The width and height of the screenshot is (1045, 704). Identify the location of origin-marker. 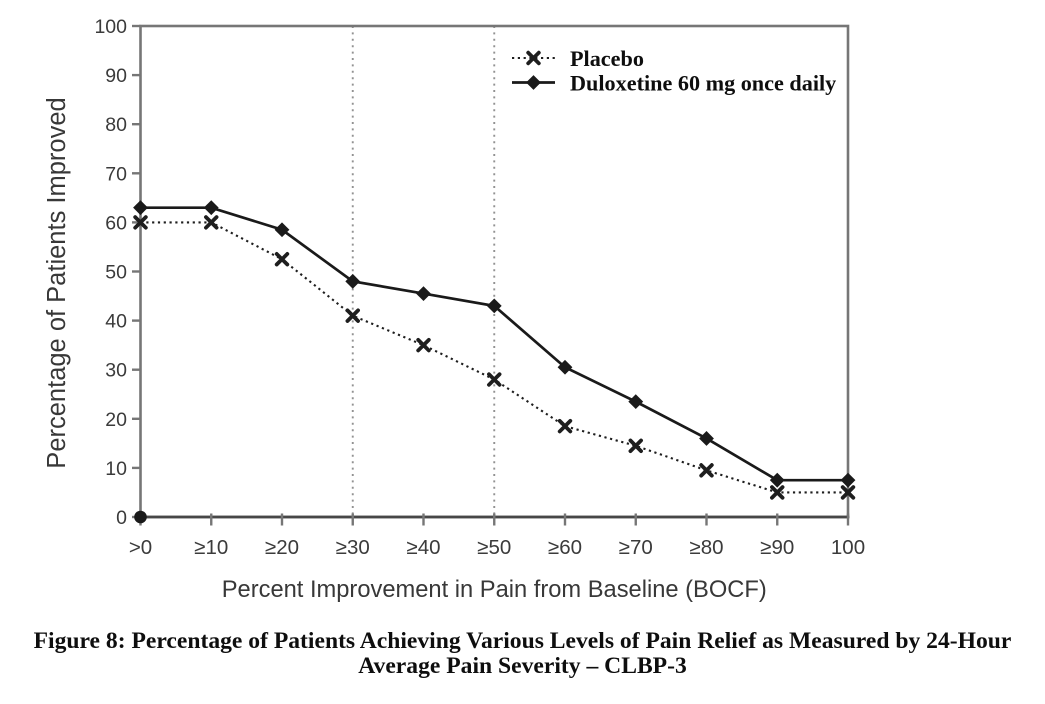
(140, 517).